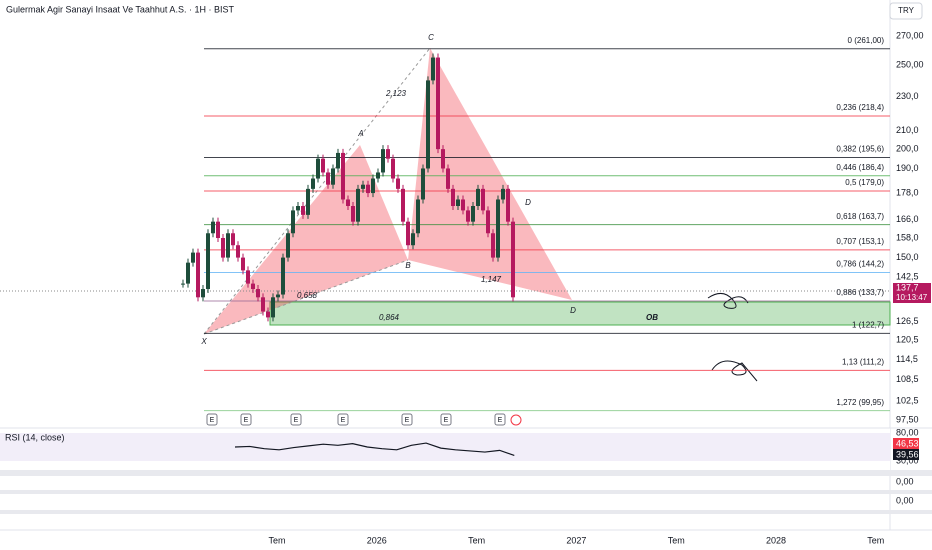  What do you see at coordinates (912, 297) in the screenshot?
I see `price-tag-countdown: 10:13:47` at bounding box center [912, 297].